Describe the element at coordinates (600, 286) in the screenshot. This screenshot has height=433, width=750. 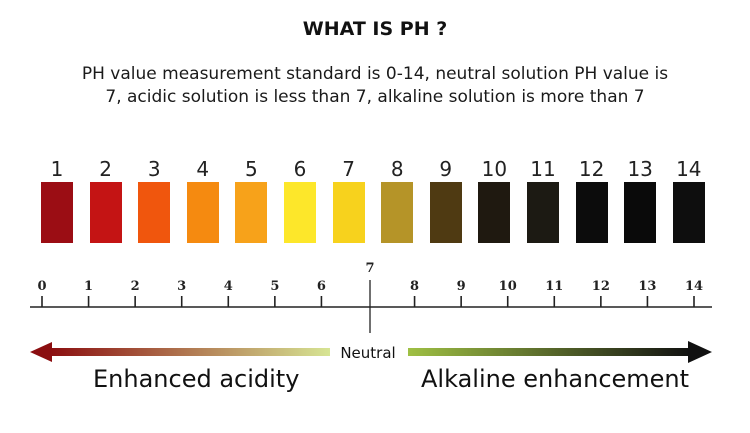
I see `scale-label-12: 12` at that location.